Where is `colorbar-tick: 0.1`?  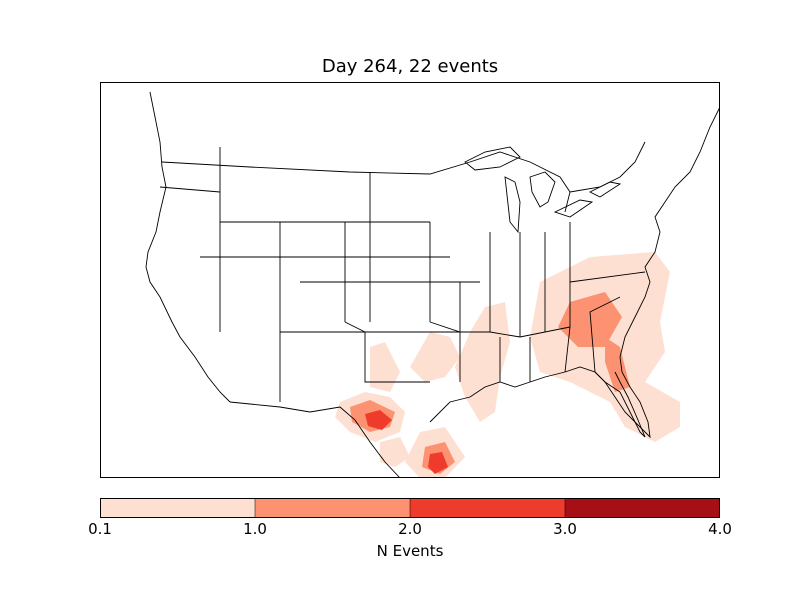 colorbar-tick: 0.1 is located at coordinates (100, 529).